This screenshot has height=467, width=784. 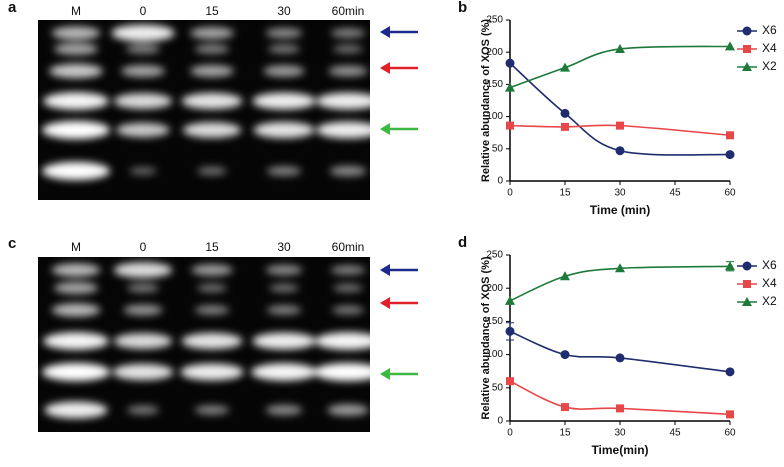 I want to click on gel-bands, so click(x=211, y=102).